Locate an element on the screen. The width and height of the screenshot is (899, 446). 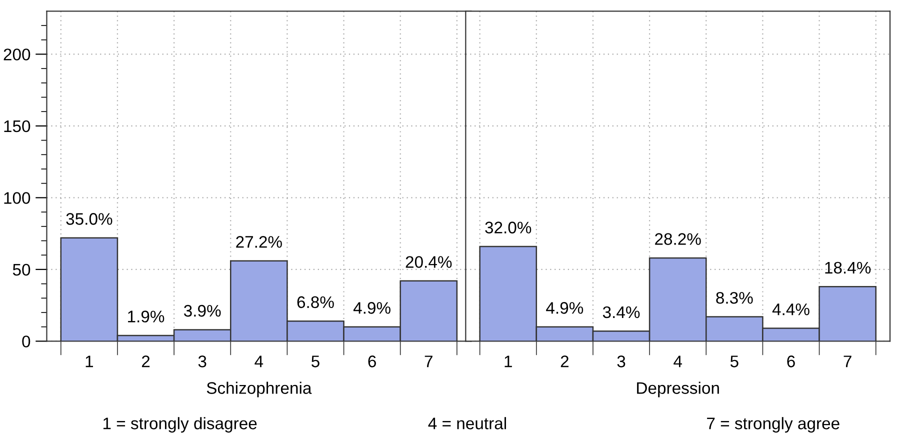
y-tick-label: 200 is located at coordinates (17, 54).